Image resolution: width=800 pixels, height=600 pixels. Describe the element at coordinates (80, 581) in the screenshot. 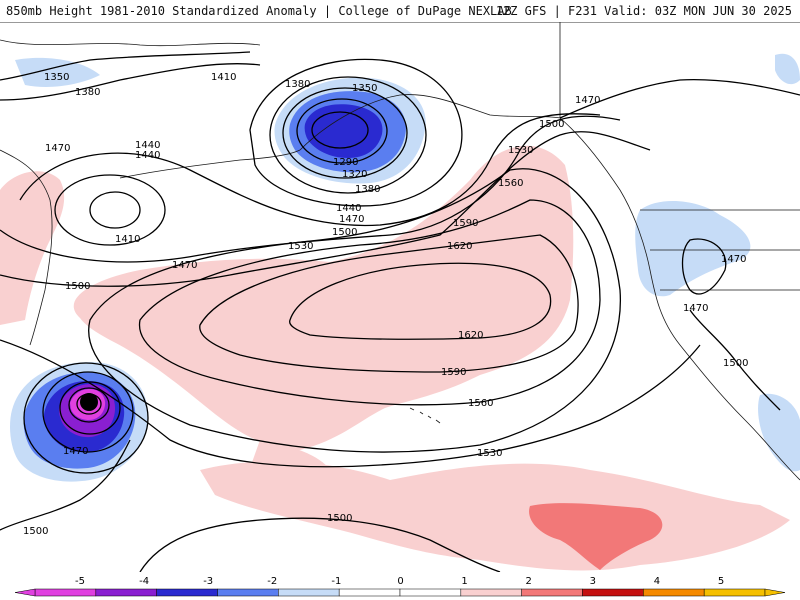

I see `colorbar-tick-label: -5` at that location.